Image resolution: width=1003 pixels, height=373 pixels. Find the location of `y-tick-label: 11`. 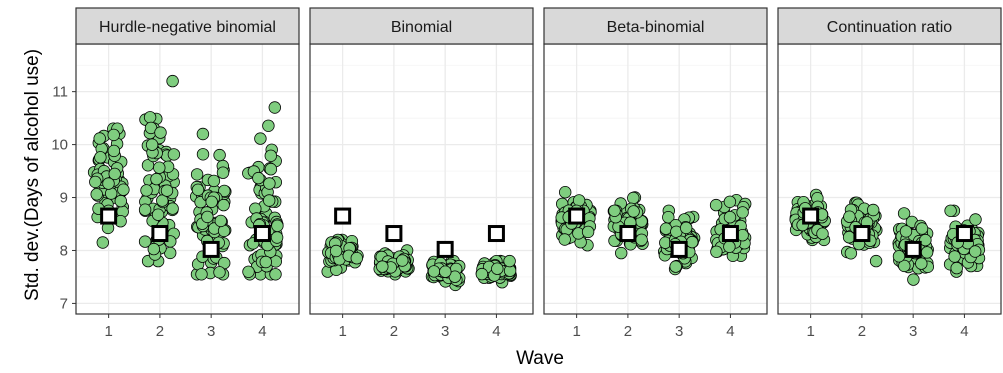

y-tick-label: 11 is located at coordinates (60, 92).